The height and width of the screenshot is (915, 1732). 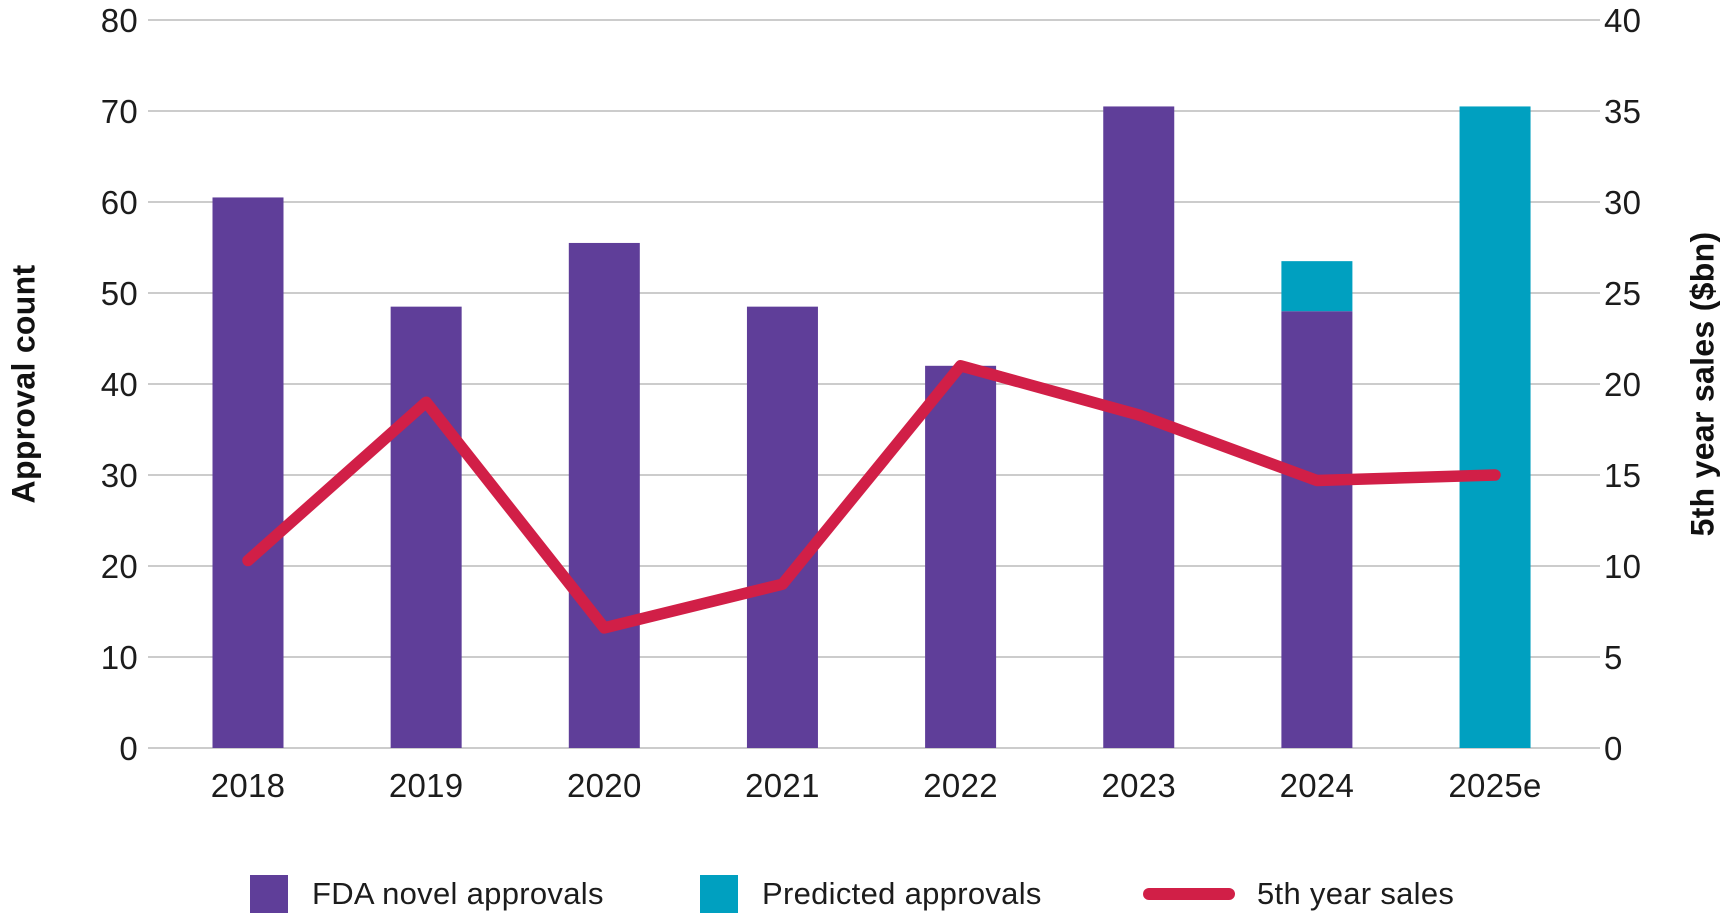 What do you see at coordinates (902, 893) in the screenshot?
I see `legend-label-predicted-approvals: Predicted approvals` at bounding box center [902, 893].